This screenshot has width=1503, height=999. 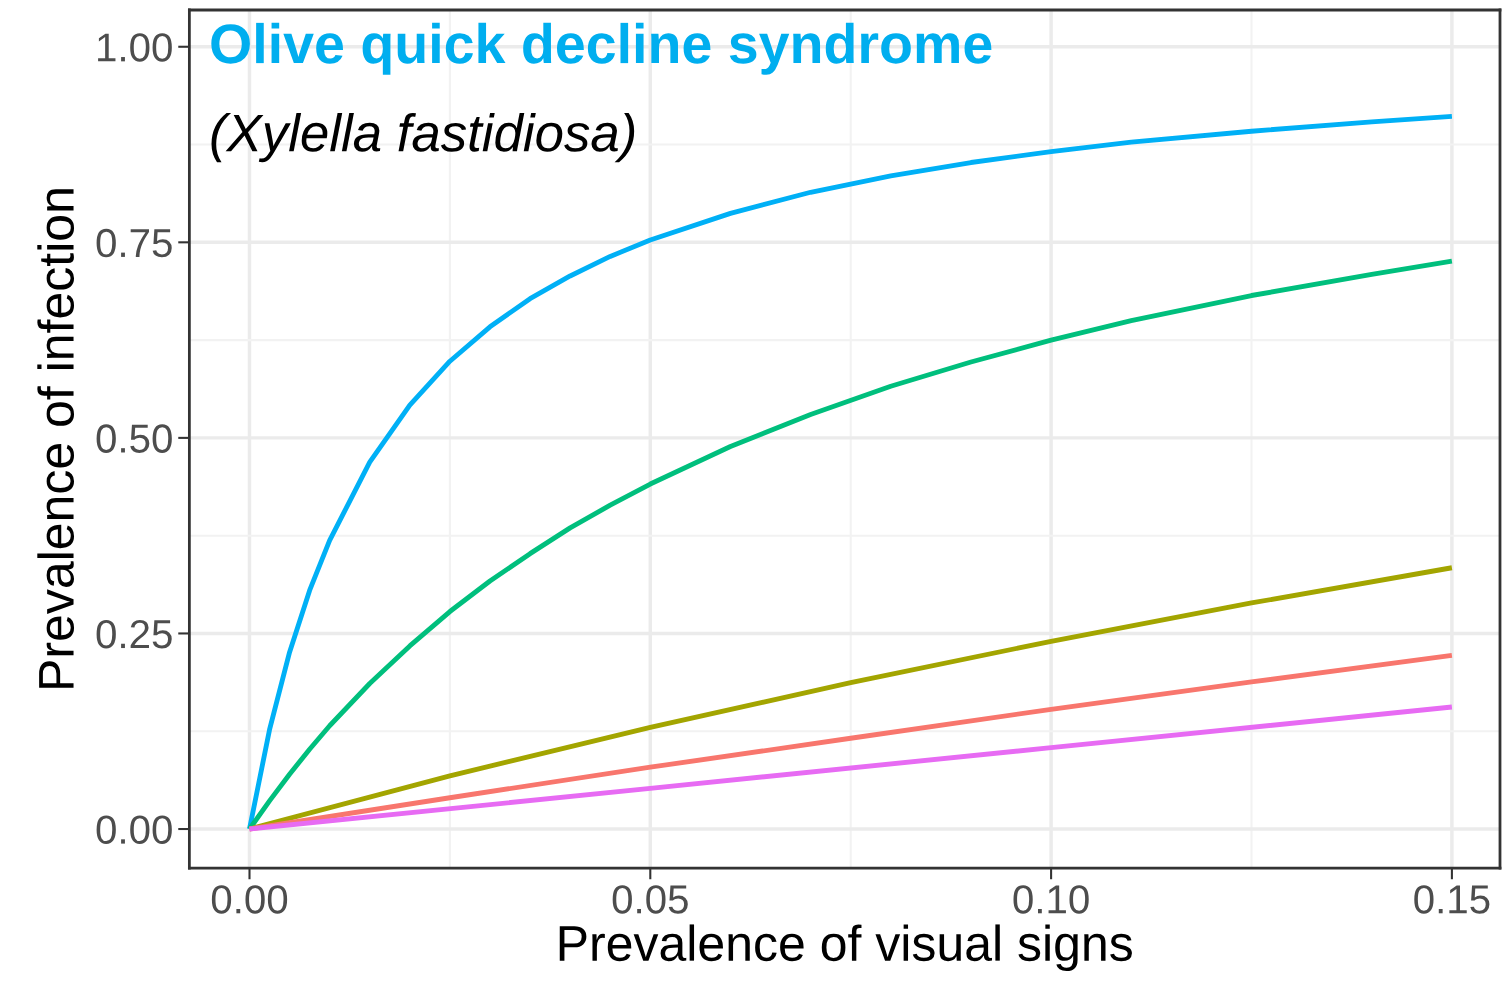 I want to click on y-axis-title: Prevalence of infection, so click(x=56, y=438).